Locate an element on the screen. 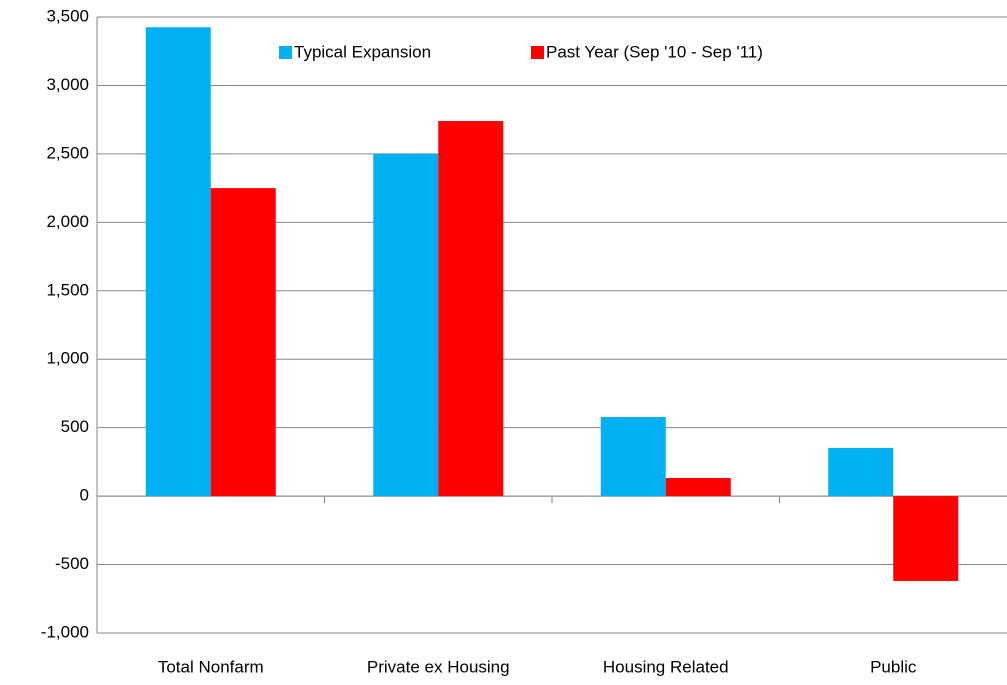  y-tick-label: 1,500 is located at coordinates (67, 289).